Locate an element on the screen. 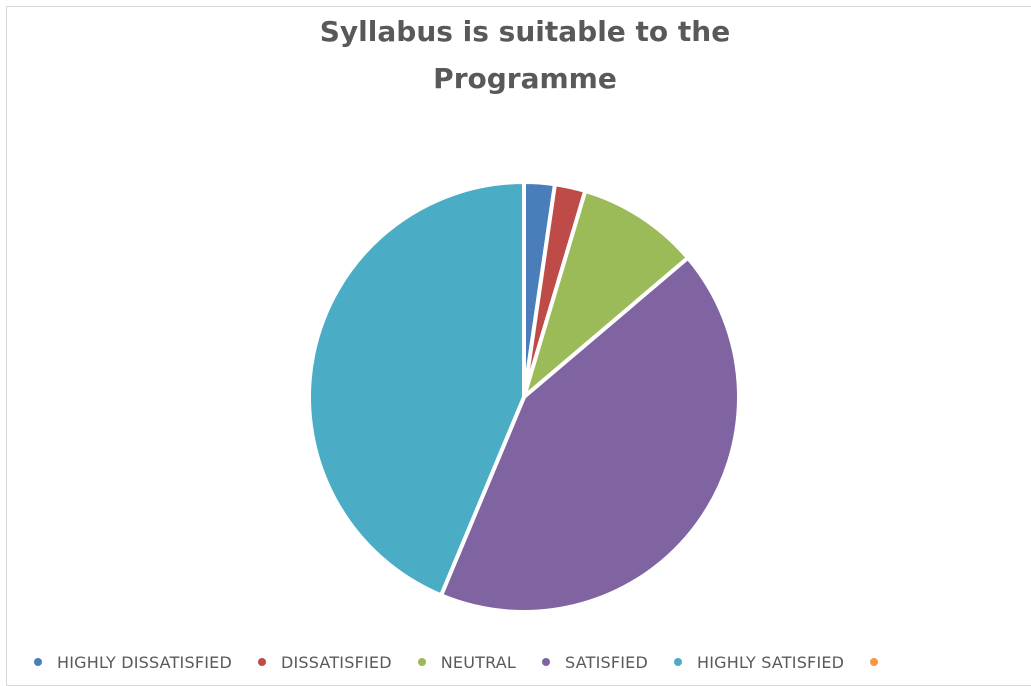 The image size is (1031, 686). legend-item-unlabeled is located at coordinates (881, 662).